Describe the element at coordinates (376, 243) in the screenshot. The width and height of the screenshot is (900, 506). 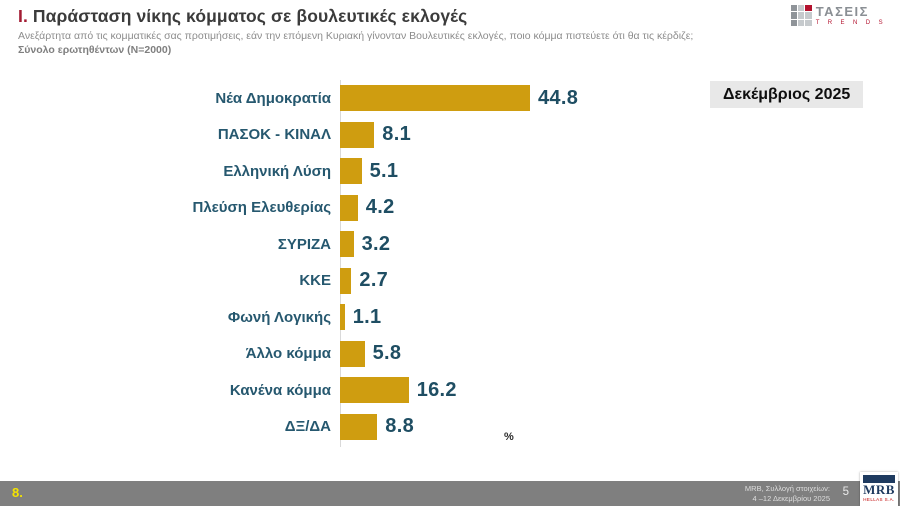
I see `value-label: 3.2` at that location.